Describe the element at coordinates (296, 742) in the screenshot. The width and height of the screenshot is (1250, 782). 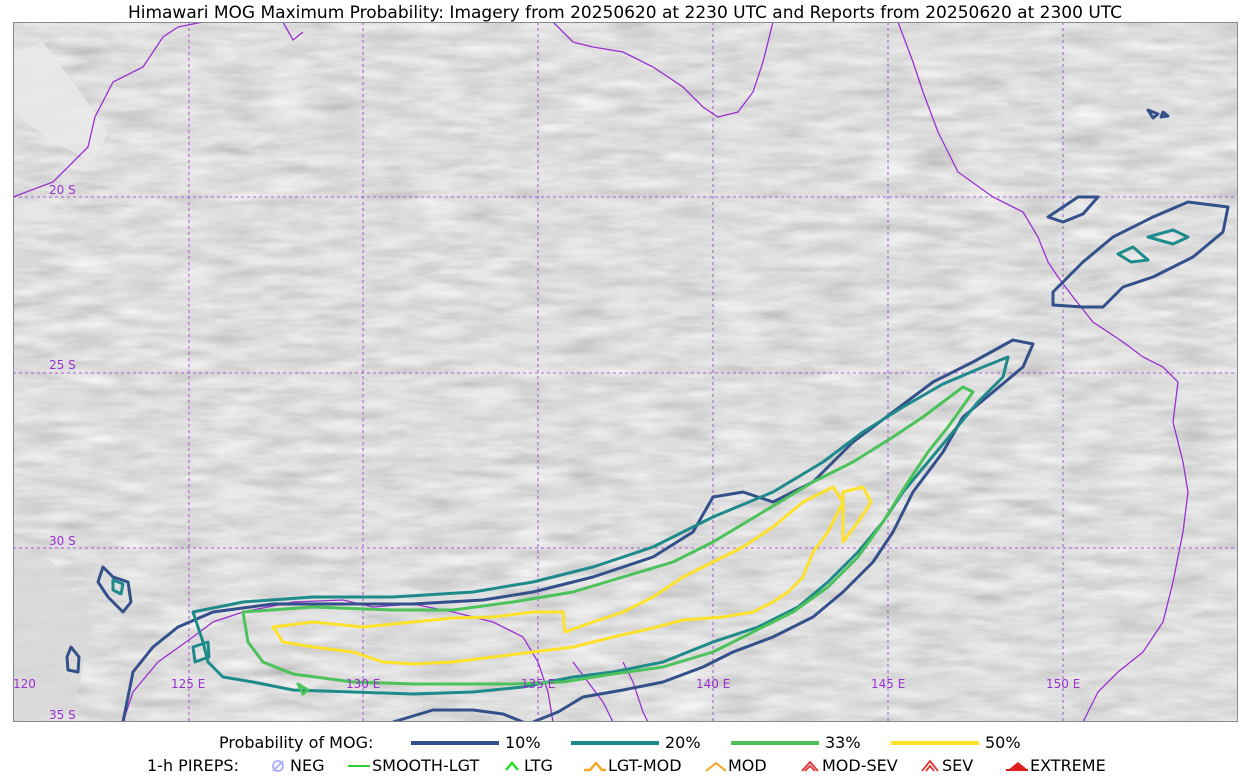
I see `probability-legend-title: Probability of MOG:` at that location.